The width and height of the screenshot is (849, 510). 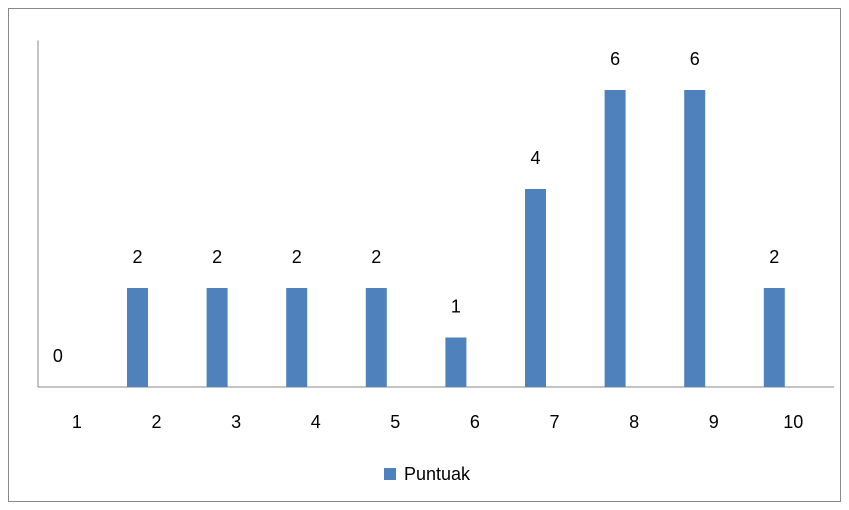 What do you see at coordinates (714, 422) in the screenshot?
I see `x-tick-label: 9` at bounding box center [714, 422].